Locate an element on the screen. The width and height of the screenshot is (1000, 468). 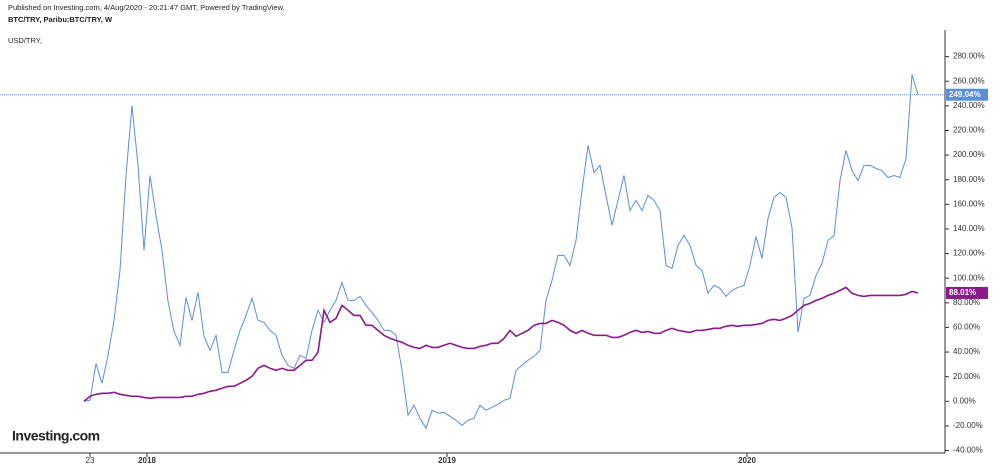
series-legend: USD/TRY, is located at coordinates (25, 40).